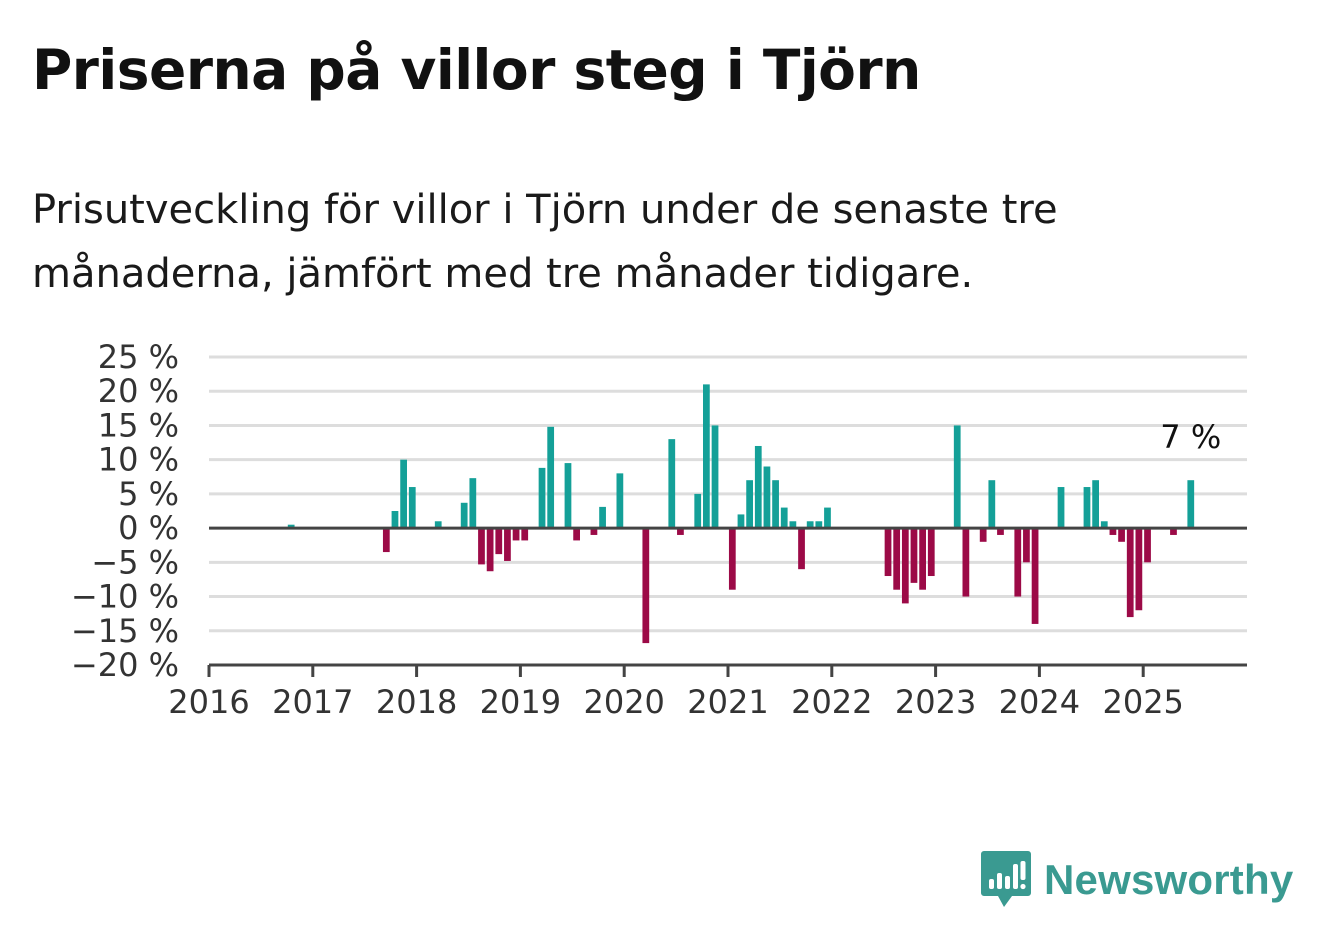  What do you see at coordinates (125, 631) in the screenshot?
I see `y-tick-label: −15 %` at bounding box center [125, 631].